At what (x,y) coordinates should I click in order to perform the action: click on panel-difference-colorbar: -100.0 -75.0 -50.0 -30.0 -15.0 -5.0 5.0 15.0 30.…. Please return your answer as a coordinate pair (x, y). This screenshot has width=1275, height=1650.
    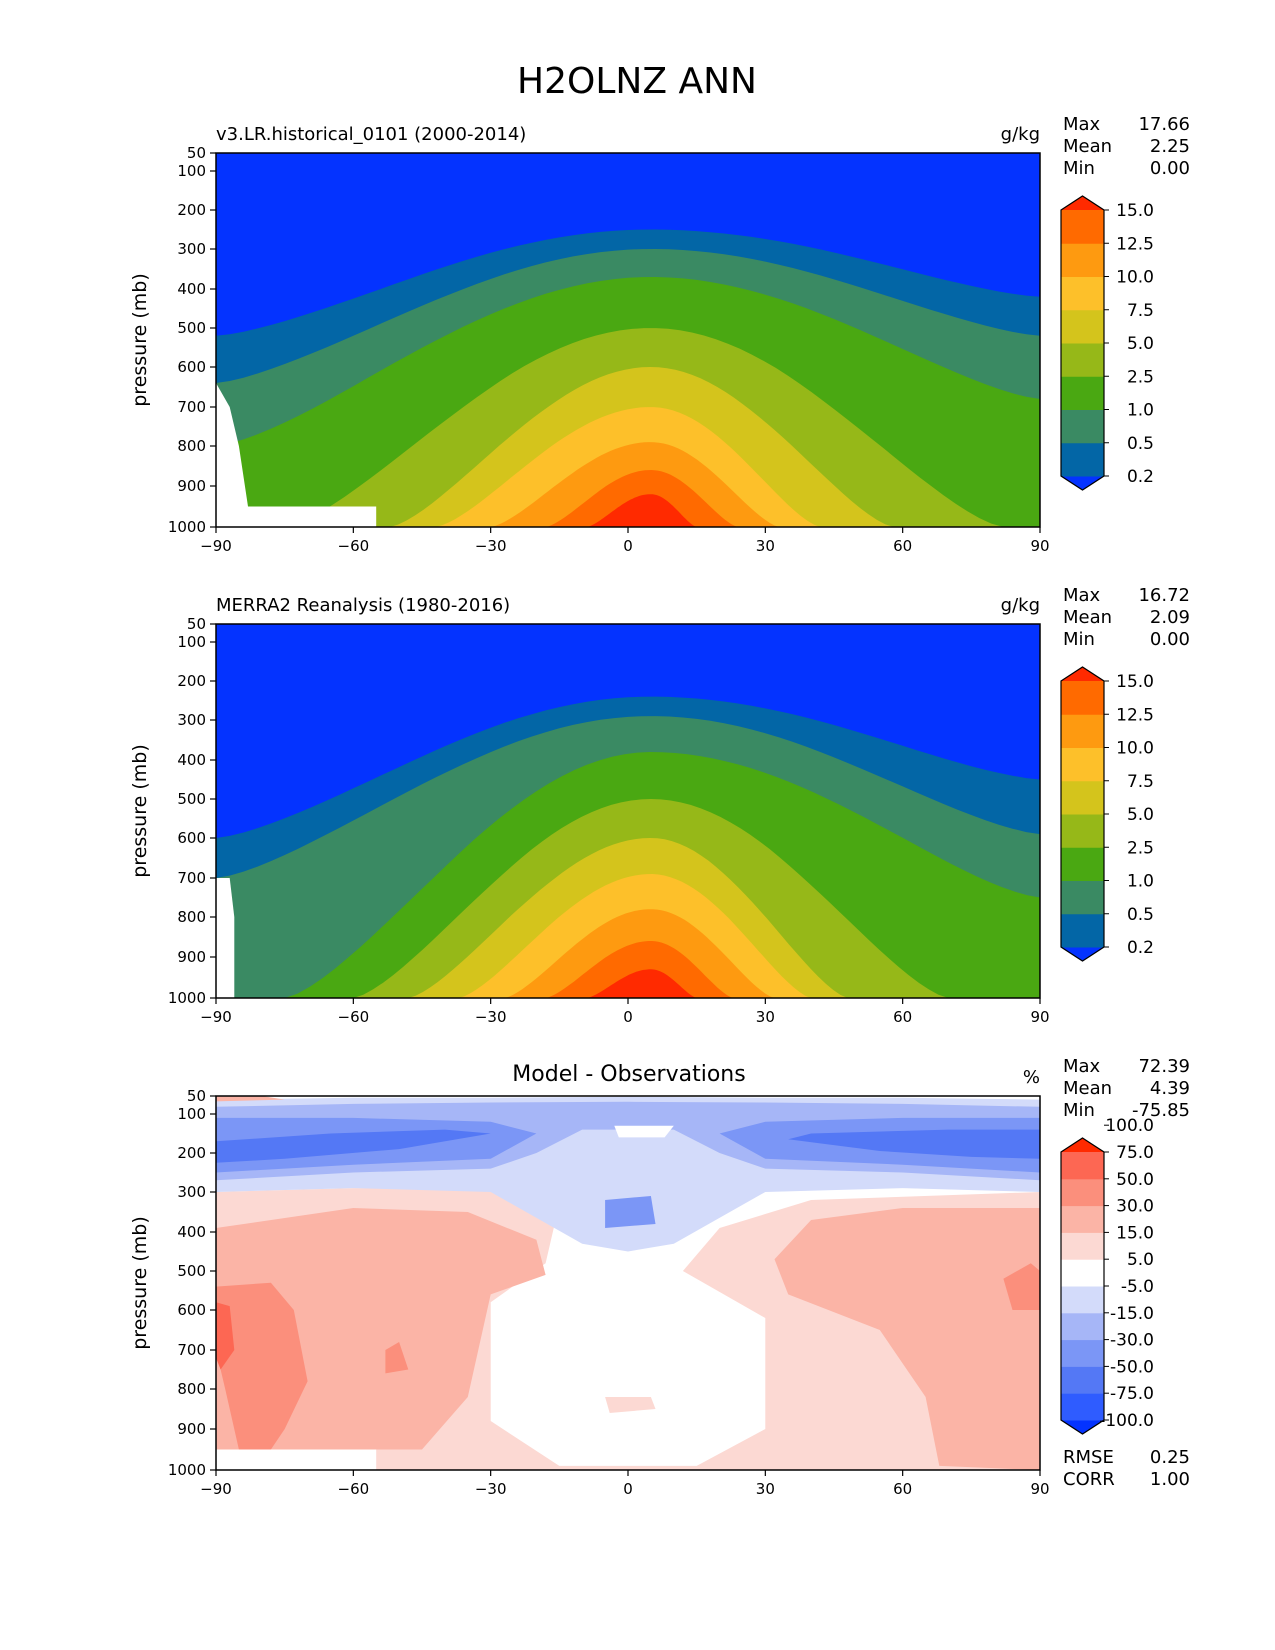
    Looking at the image, I should click on (1107, 1275).